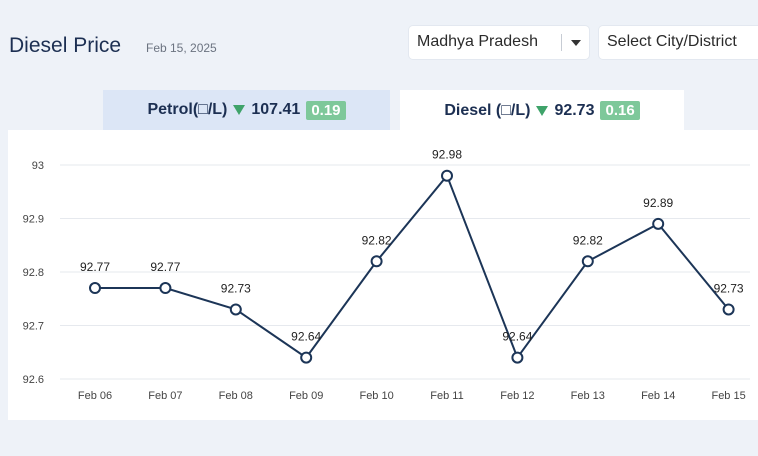 This screenshot has height=456, width=758. I want to click on data-label: 92.89, so click(658, 203).